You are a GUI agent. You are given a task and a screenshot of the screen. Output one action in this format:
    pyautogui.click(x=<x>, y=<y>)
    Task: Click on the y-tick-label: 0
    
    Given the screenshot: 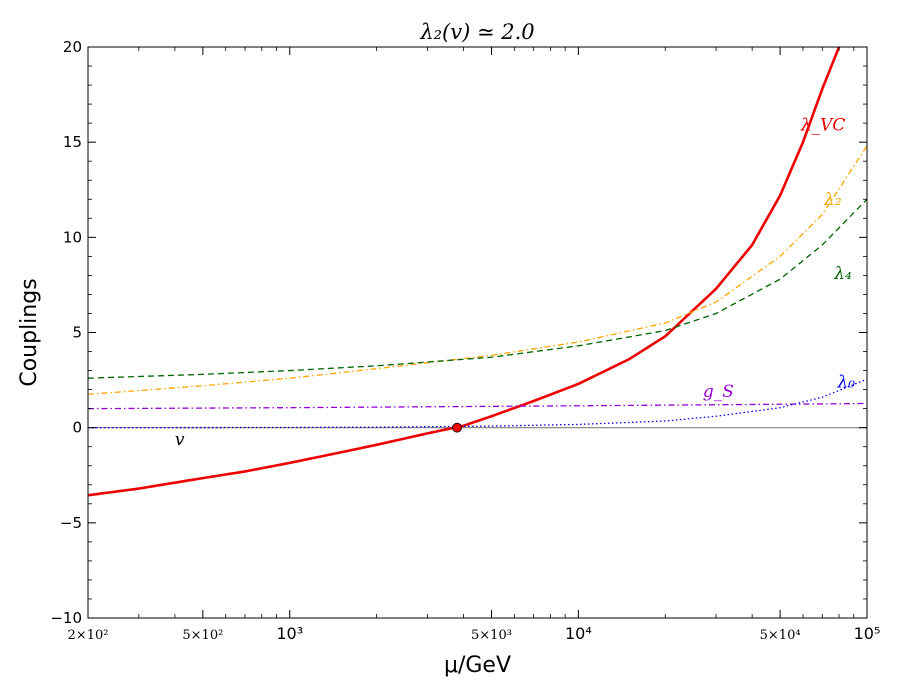 What is the action you would take?
    pyautogui.click(x=77, y=428)
    